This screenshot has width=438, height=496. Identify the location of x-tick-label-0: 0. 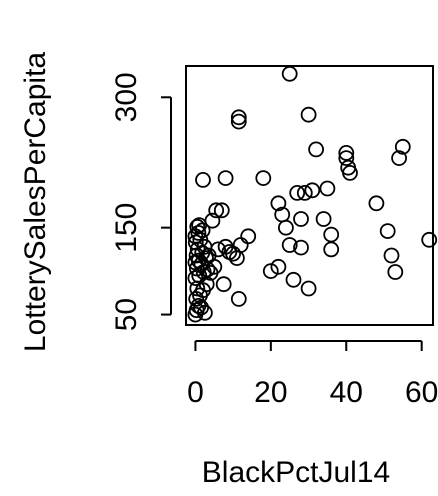
(195, 392).